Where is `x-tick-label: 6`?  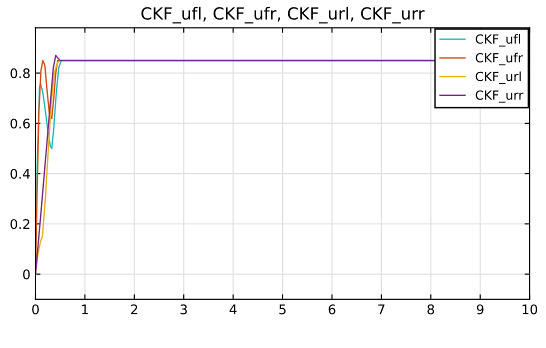
x-tick-label: 6 is located at coordinates (332, 309).